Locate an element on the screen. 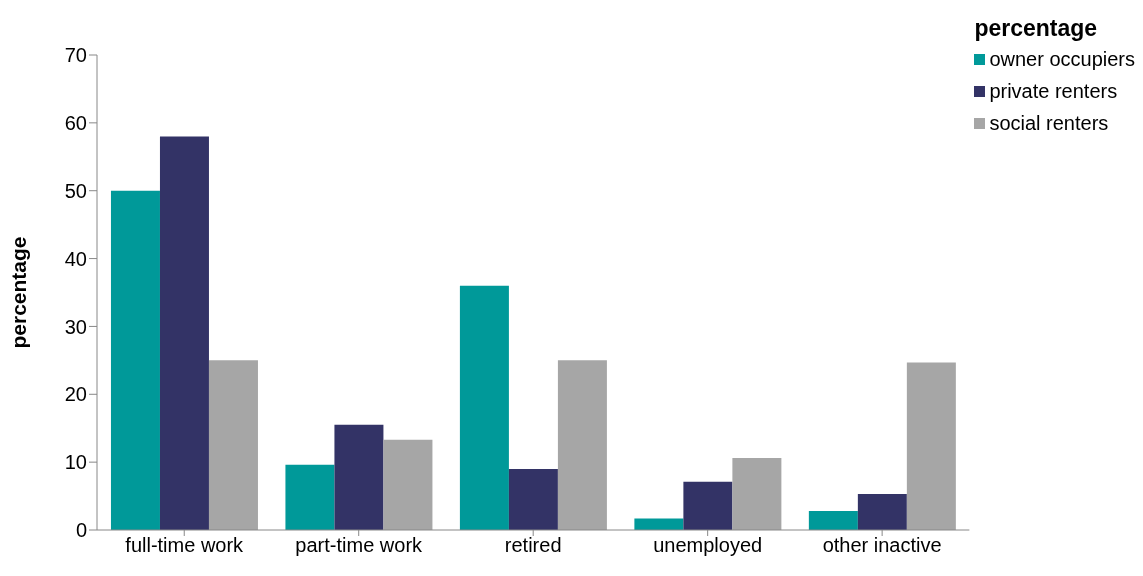  x-tick-label: unemployed is located at coordinates (708, 545).